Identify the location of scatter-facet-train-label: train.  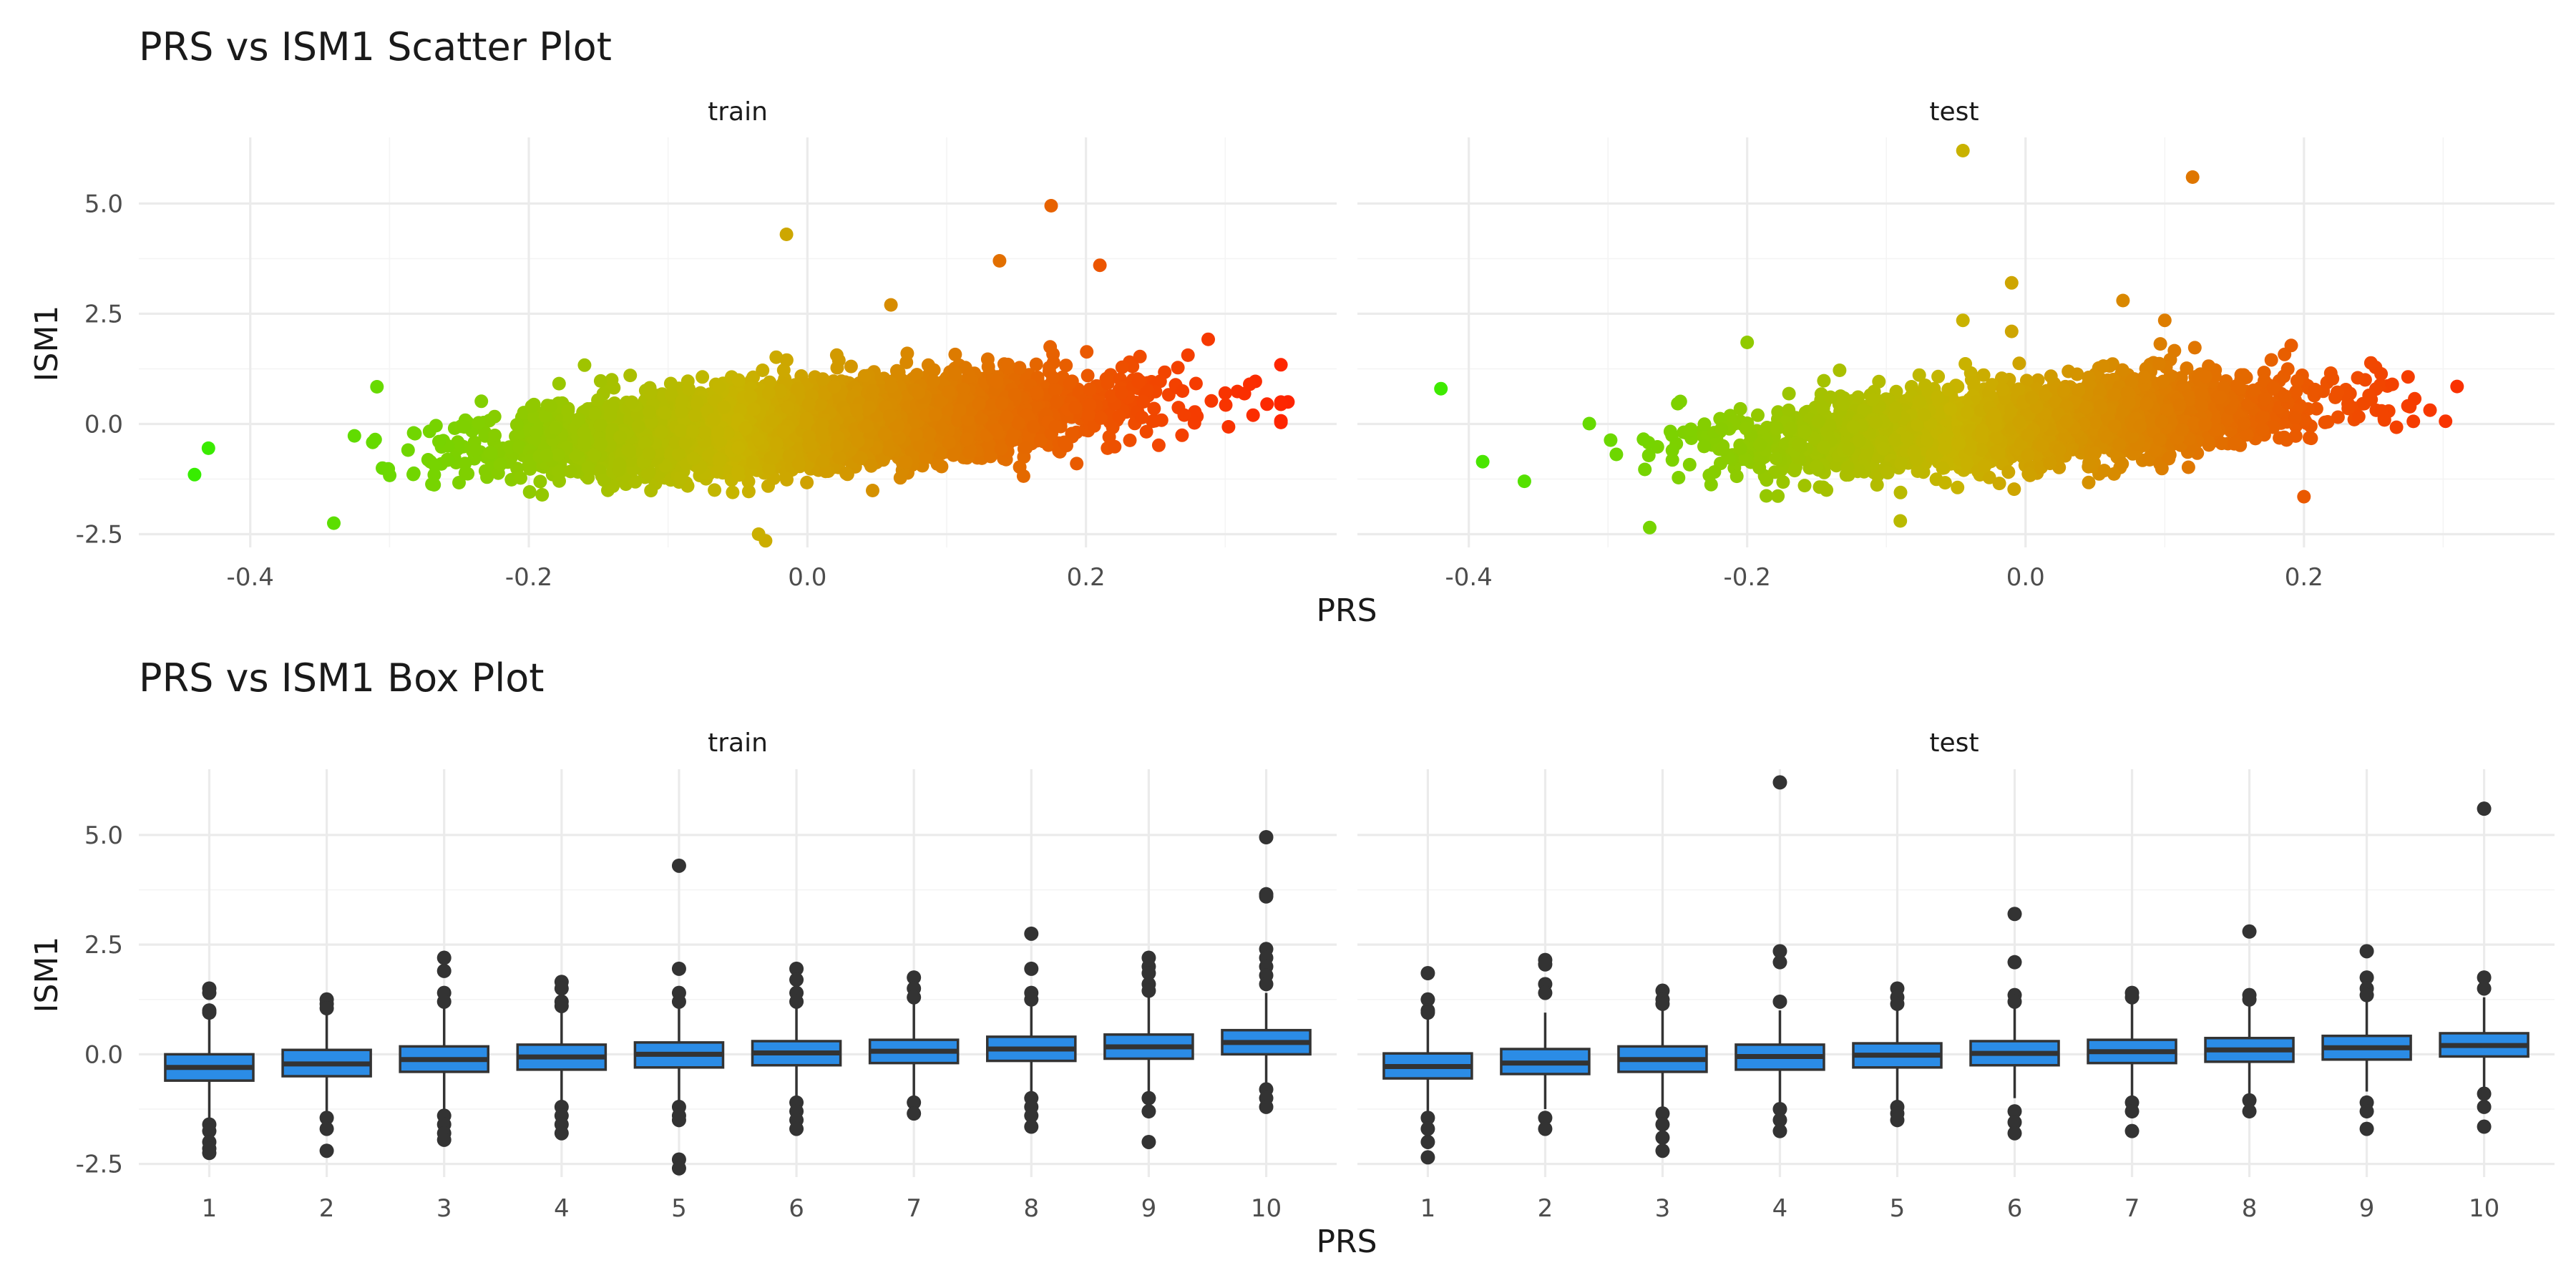
(738, 112).